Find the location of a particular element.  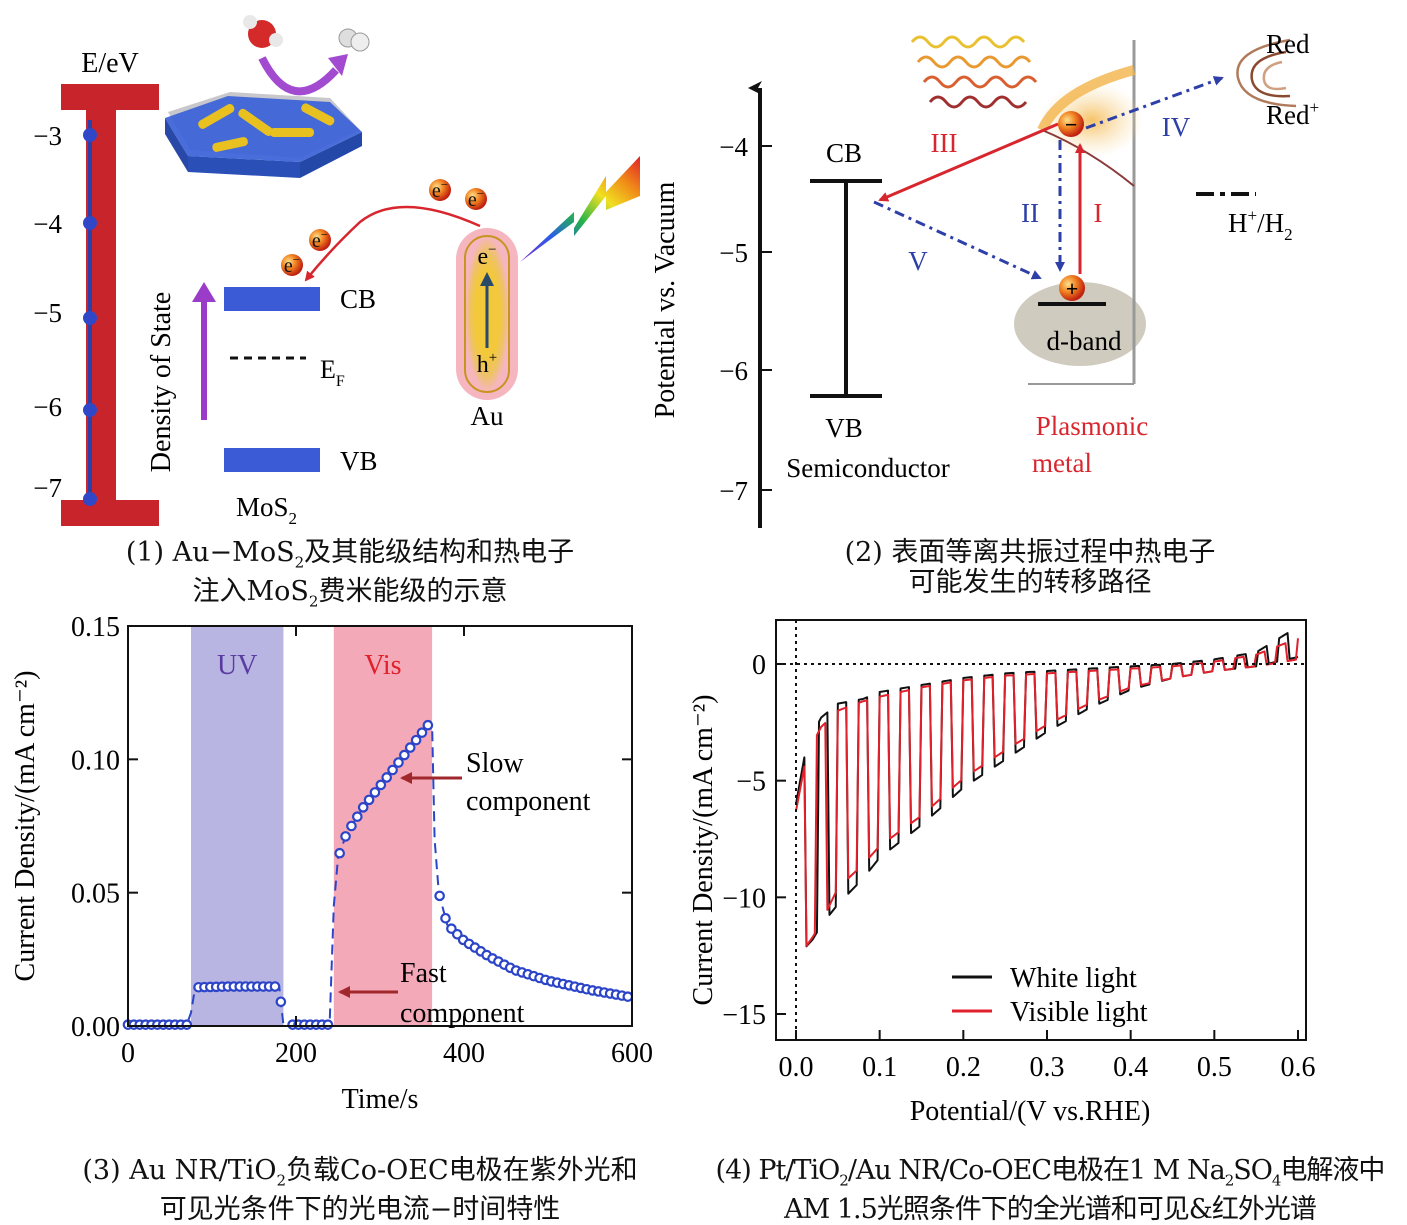

path-I-label: I is located at coordinates (1098, 213).